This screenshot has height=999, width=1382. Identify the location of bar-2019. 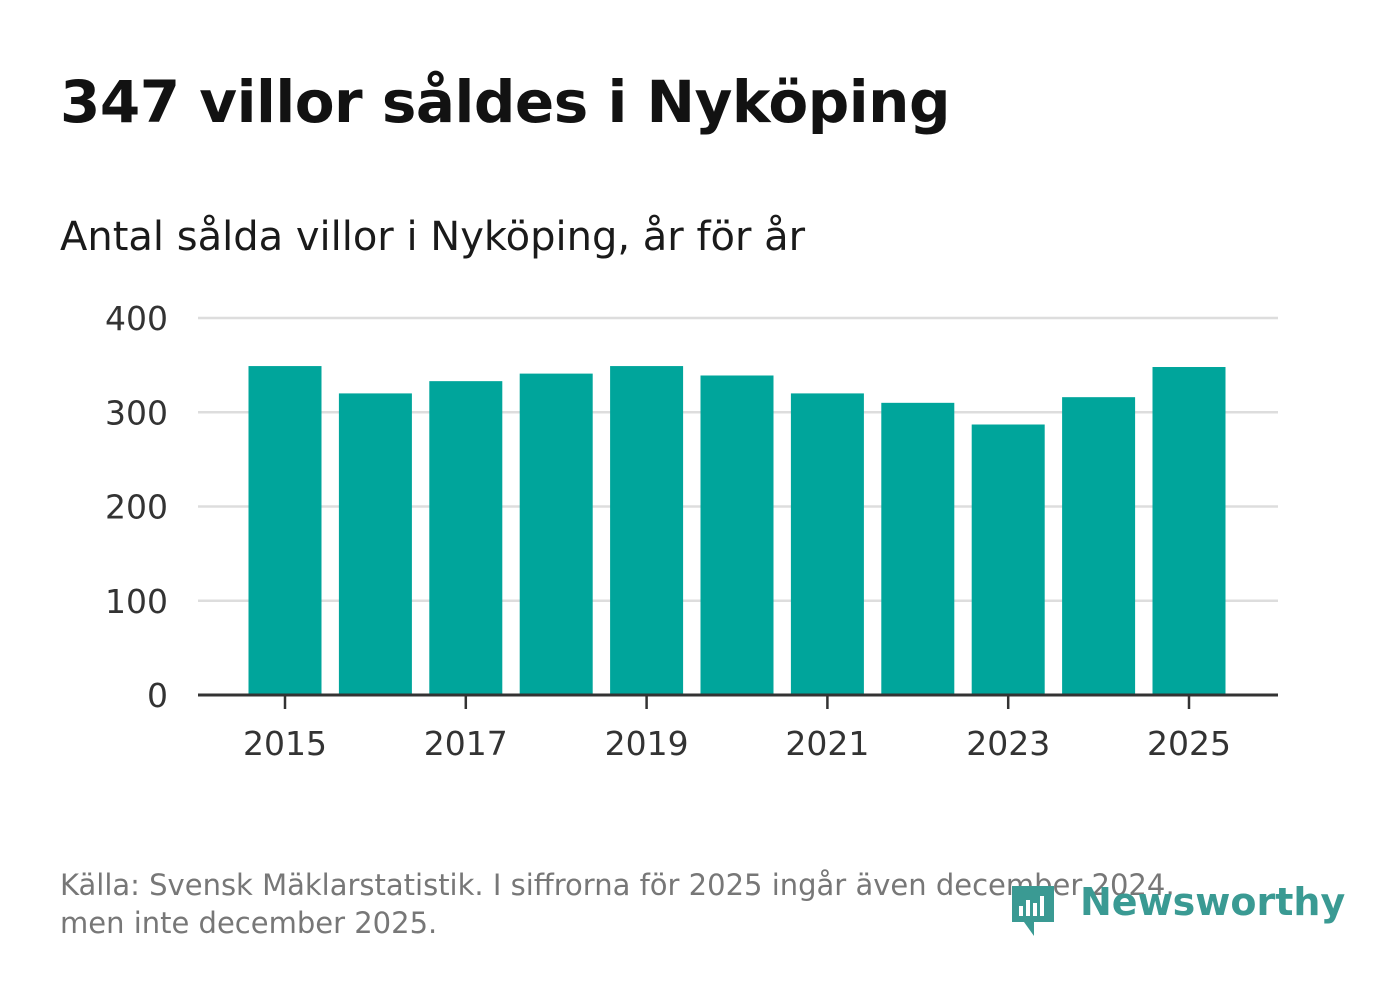
(647, 530).